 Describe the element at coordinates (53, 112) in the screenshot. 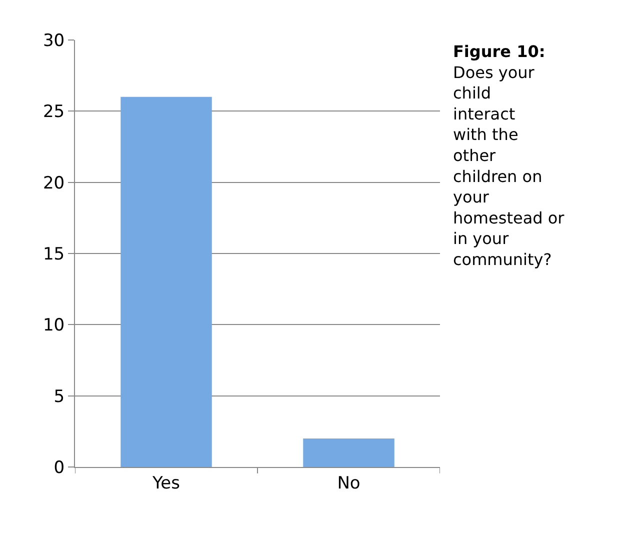

I see `y-tick-label: 25` at that location.